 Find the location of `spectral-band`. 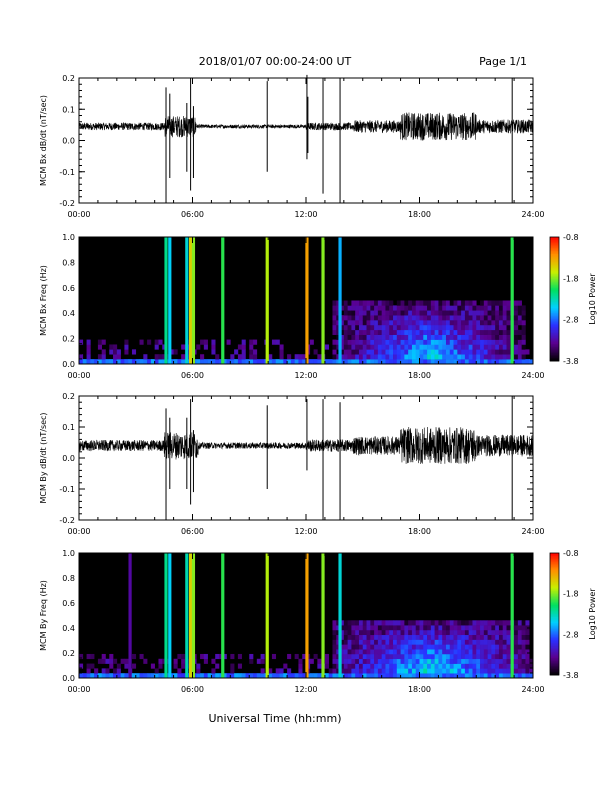

spectral-band is located at coordinates (166, 615).